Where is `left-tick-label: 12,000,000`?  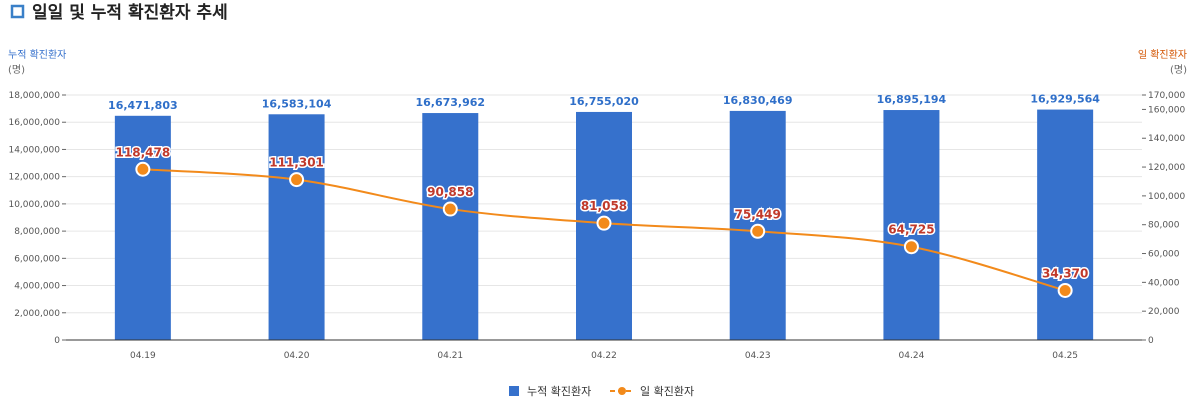 left-tick-label: 12,000,000 is located at coordinates (34, 178).